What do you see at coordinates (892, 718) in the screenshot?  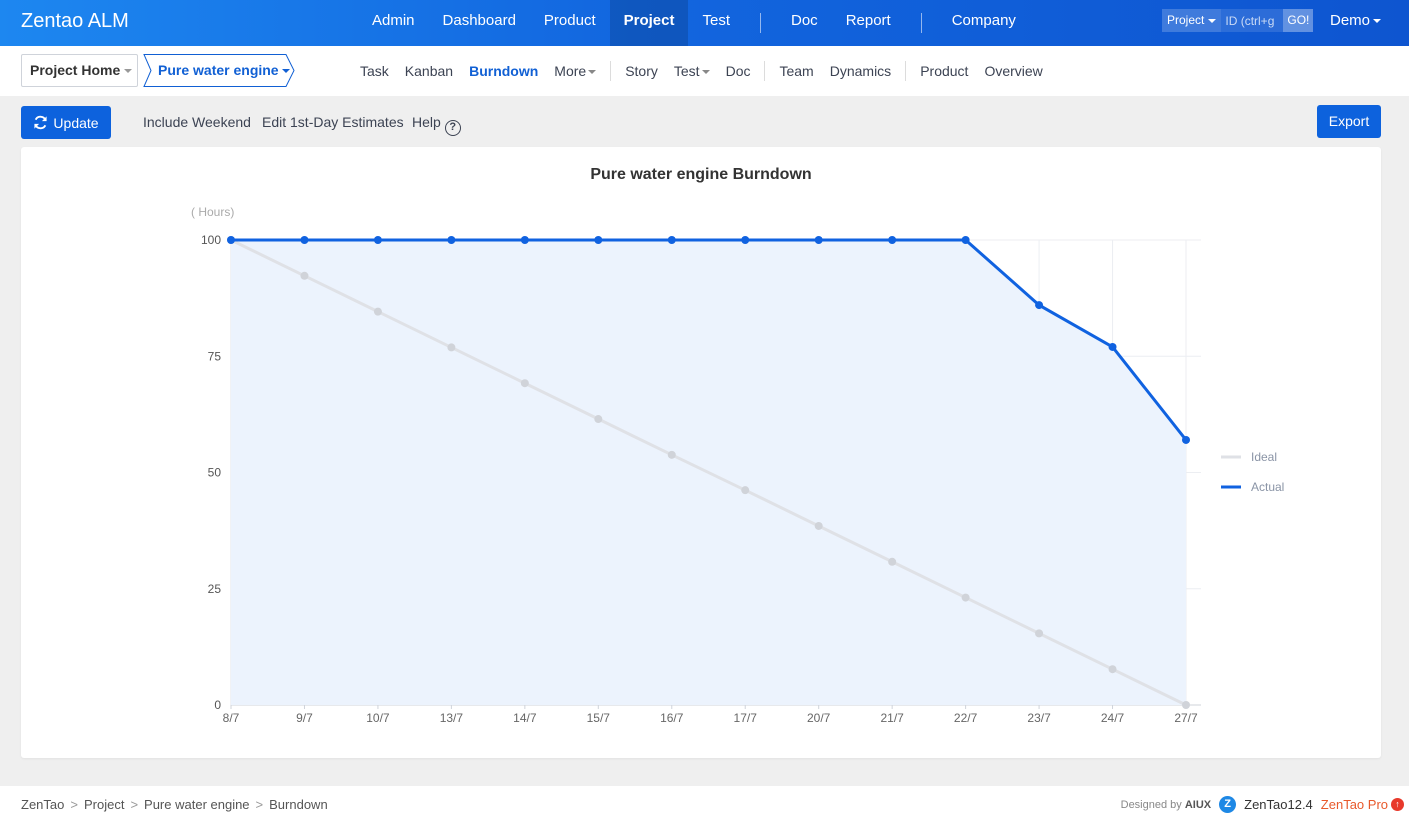 I see `x-tick-label: 21/7` at bounding box center [892, 718].